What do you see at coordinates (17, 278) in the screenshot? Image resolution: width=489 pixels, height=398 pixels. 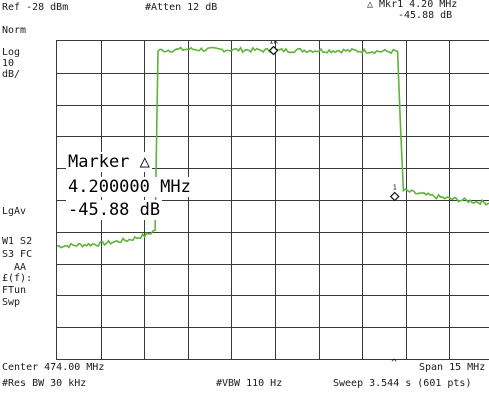 I see `trace-label-4: £(f):` at bounding box center [17, 278].